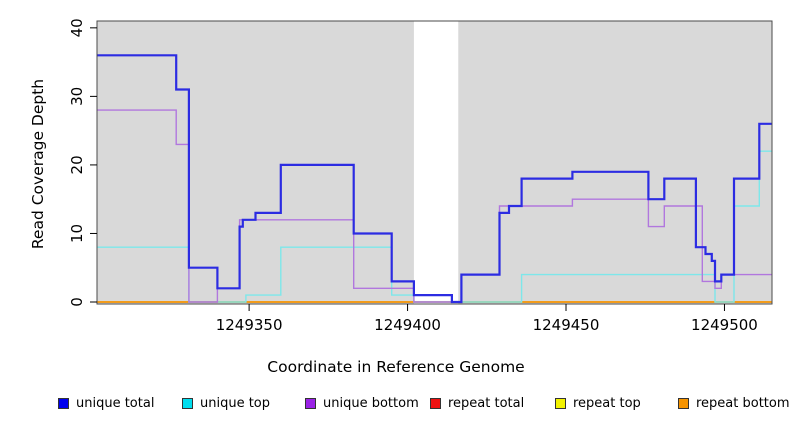 The image size is (792, 432). What do you see at coordinates (77, 233) in the screenshot?
I see `y-axis-tick-label: 10` at bounding box center [77, 233].